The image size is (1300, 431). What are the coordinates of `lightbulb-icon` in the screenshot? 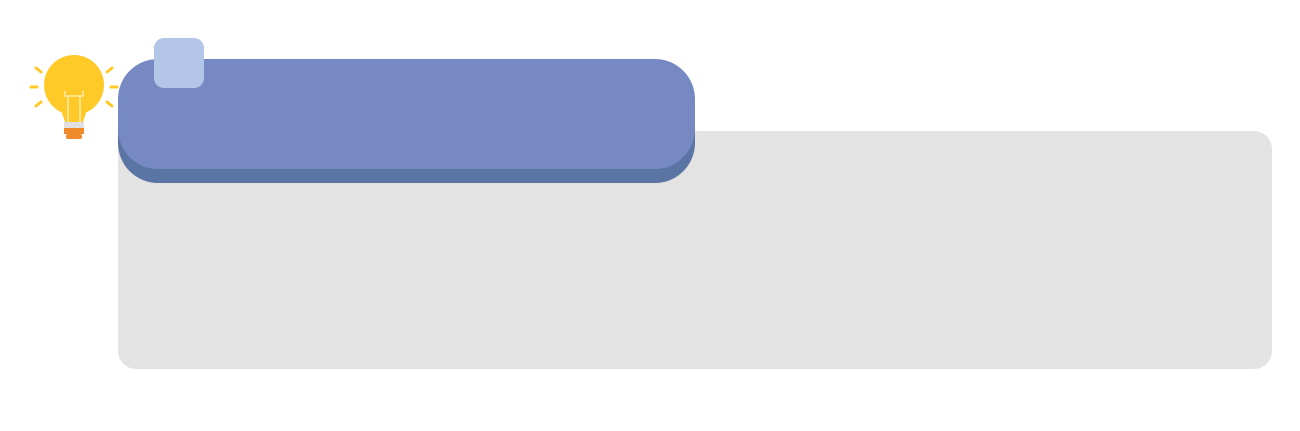 It's located at (74, 97).